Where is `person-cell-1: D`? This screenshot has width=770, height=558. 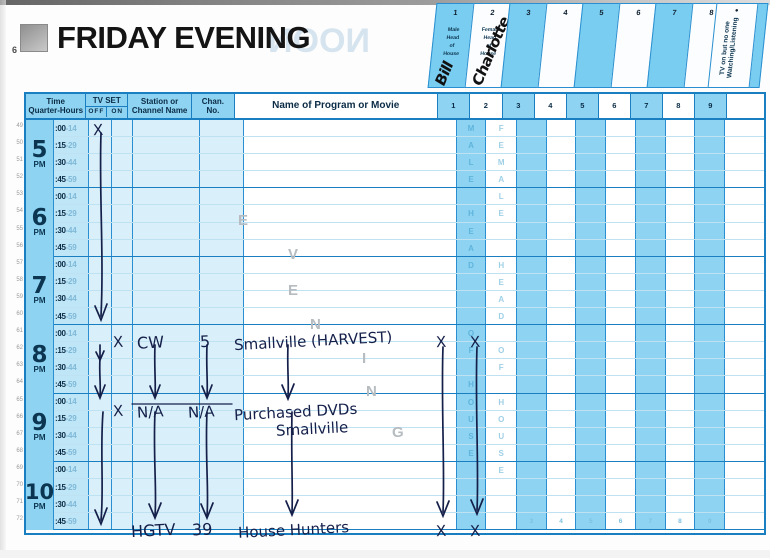
person-cell-1: D is located at coordinates (471, 264).